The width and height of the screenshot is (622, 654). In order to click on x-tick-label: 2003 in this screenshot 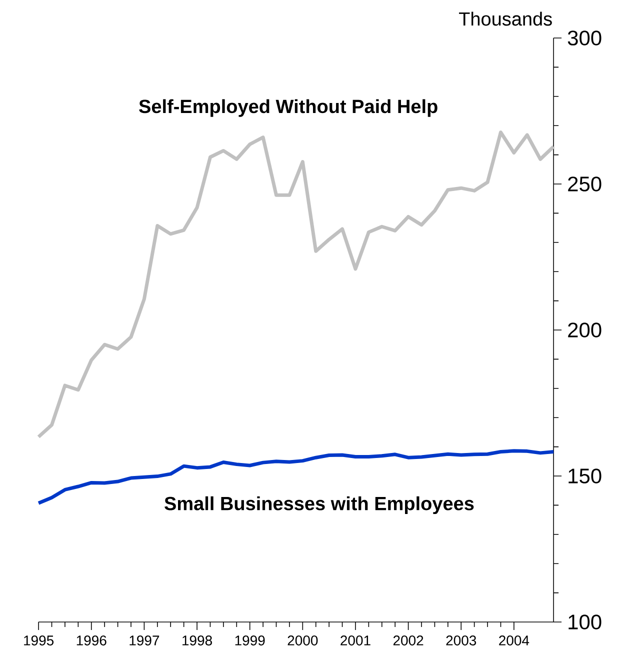, I will do `click(461, 641)`.